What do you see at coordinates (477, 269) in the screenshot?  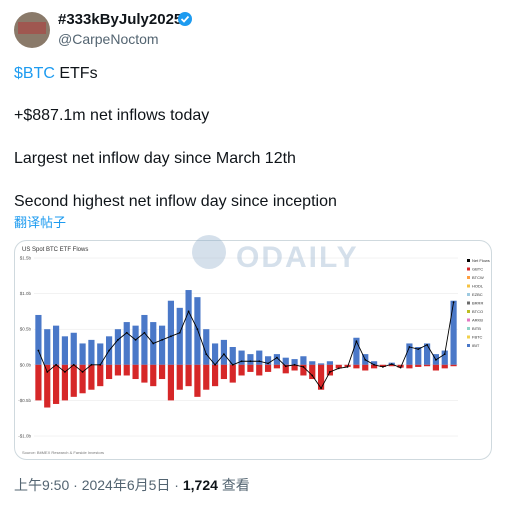 I see `legend-label: GBTC` at bounding box center [477, 269].